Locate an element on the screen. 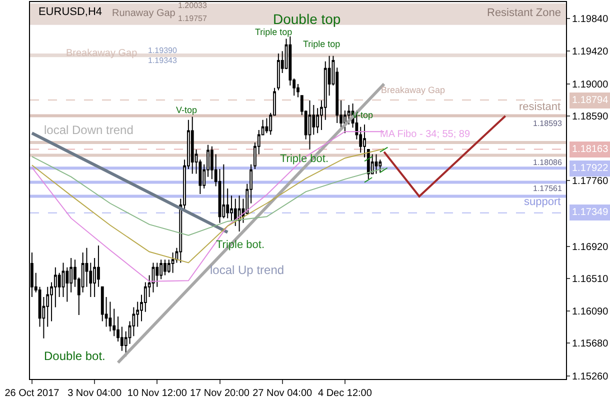  ref-line-label: 1.18794 is located at coordinates (590, 100).